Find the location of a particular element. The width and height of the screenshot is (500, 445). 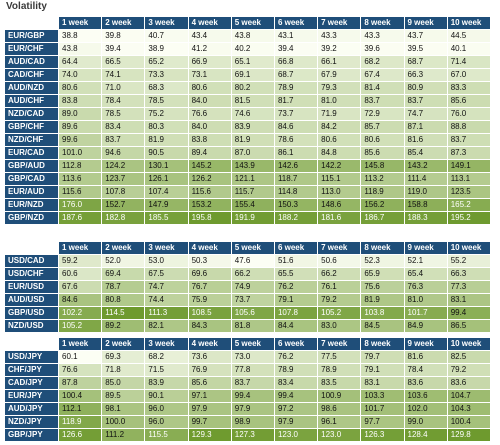

volatility-value-cell: 181.6 is located at coordinates (339, 218).